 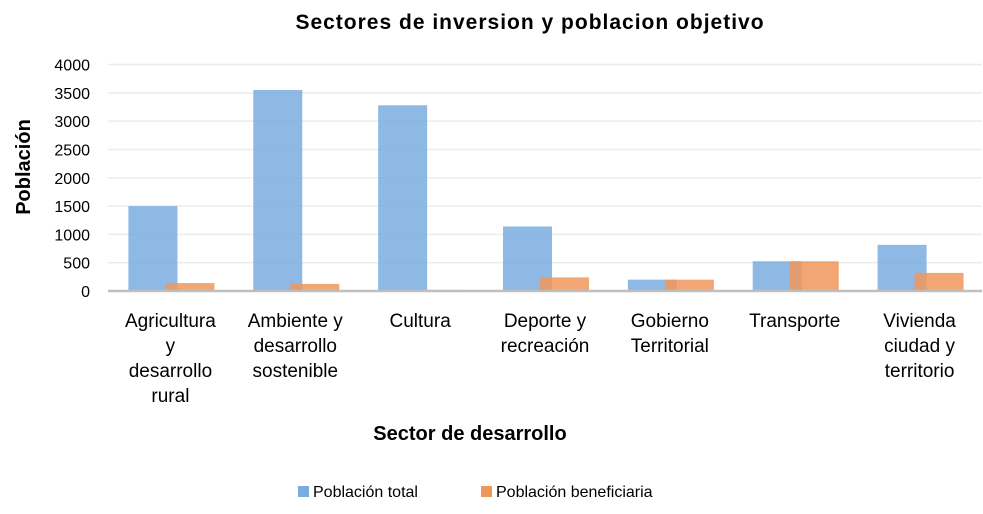 I want to click on category-label-line: Cultura, so click(x=421, y=321).